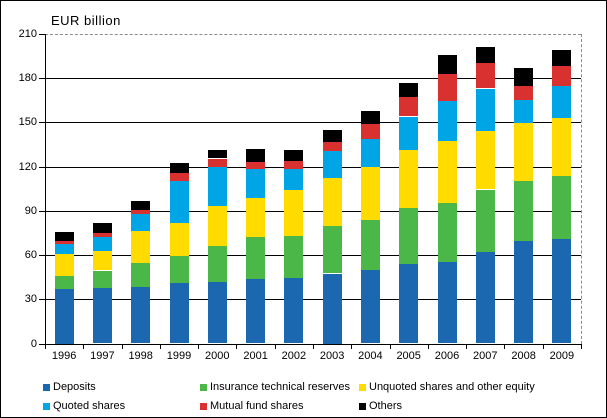  I want to click on y-axis-label: 120, so click(27, 166).